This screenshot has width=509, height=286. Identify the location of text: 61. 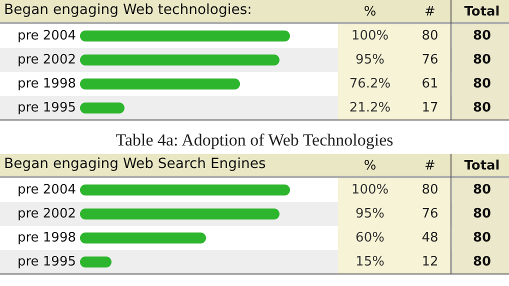
(430, 84).